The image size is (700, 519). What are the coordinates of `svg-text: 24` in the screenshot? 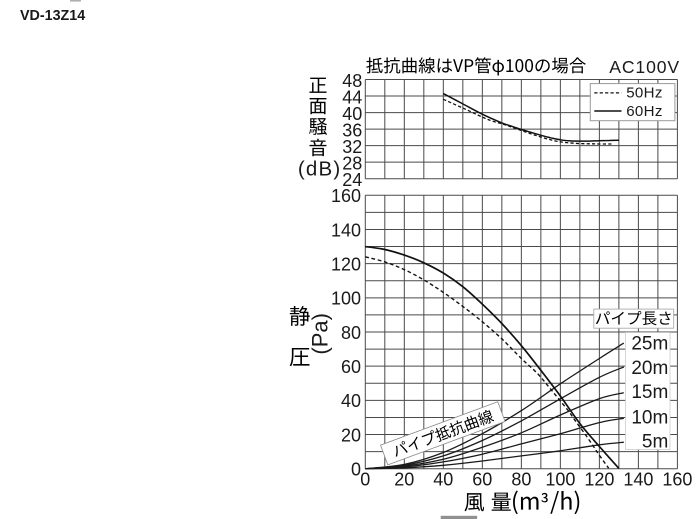 It's located at (352, 180).